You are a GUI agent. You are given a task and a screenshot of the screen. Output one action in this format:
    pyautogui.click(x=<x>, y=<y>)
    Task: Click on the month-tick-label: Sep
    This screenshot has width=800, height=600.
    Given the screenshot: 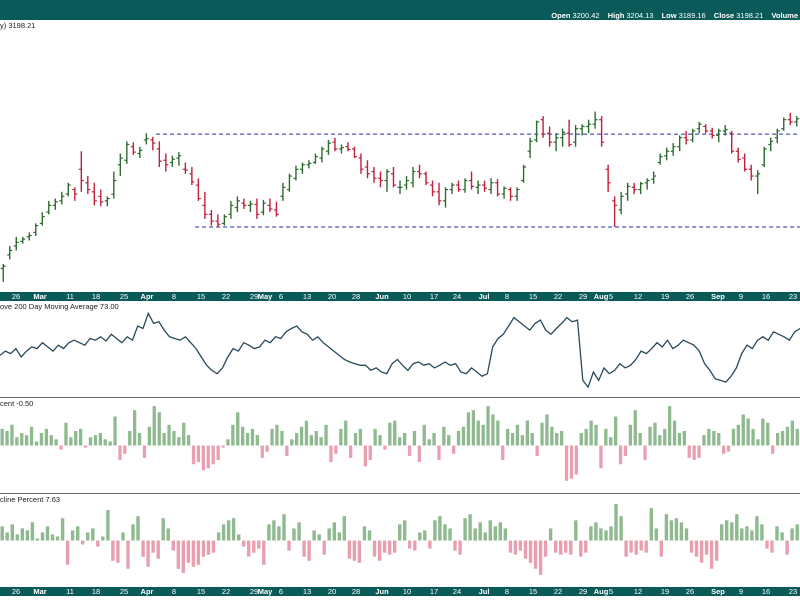 What is the action you would take?
    pyautogui.click(x=718, y=591)
    